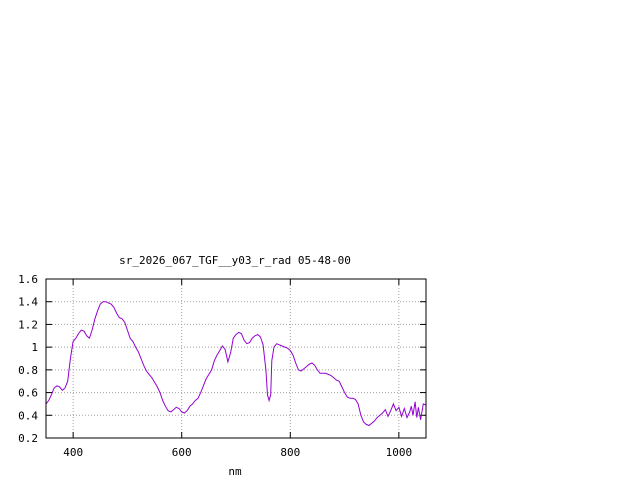 This screenshot has width=640, height=480. What do you see at coordinates (399, 452) in the screenshot?
I see `x-tick-label: 1000` at bounding box center [399, 452].